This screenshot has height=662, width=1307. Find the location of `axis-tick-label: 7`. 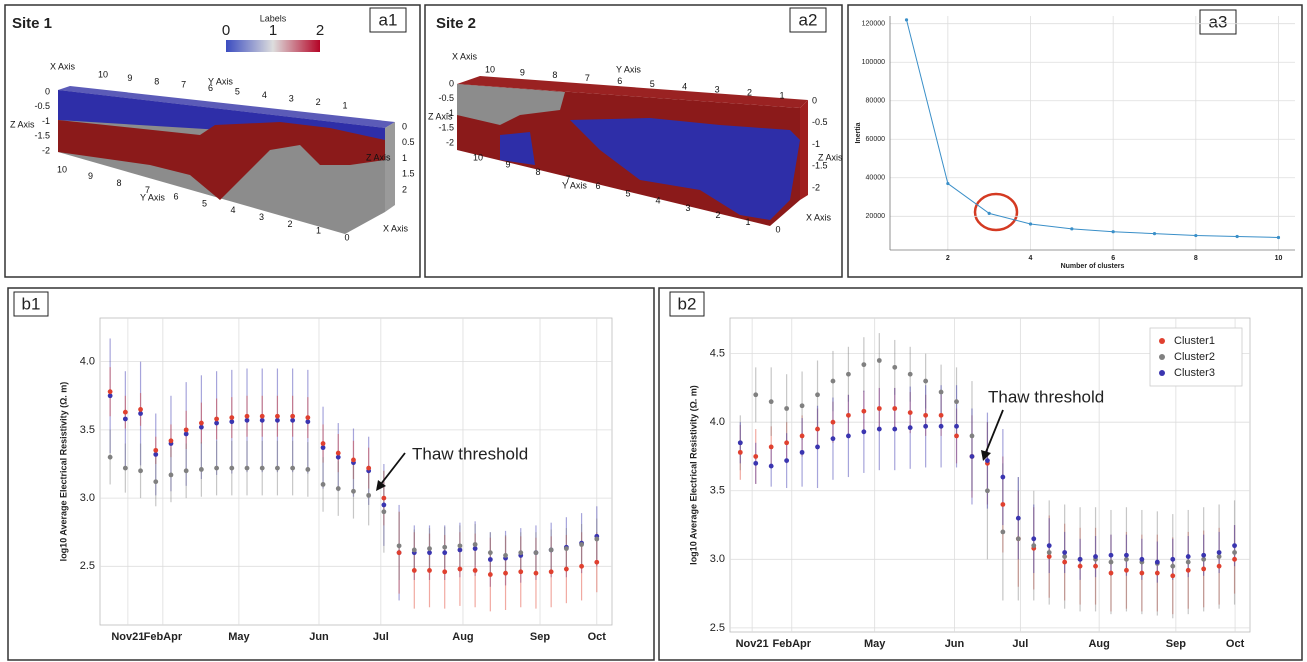

axis-tick-label: 7 is located at coordinates (567, 179).